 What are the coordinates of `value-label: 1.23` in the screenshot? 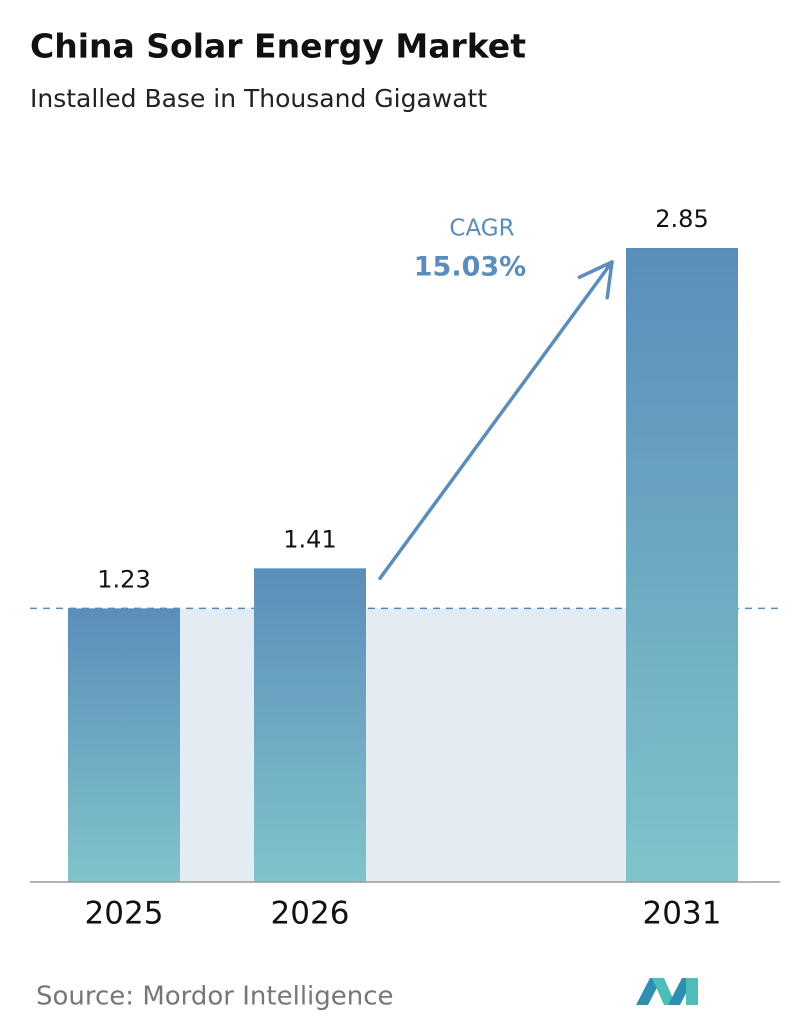 It's located at (123, 579).